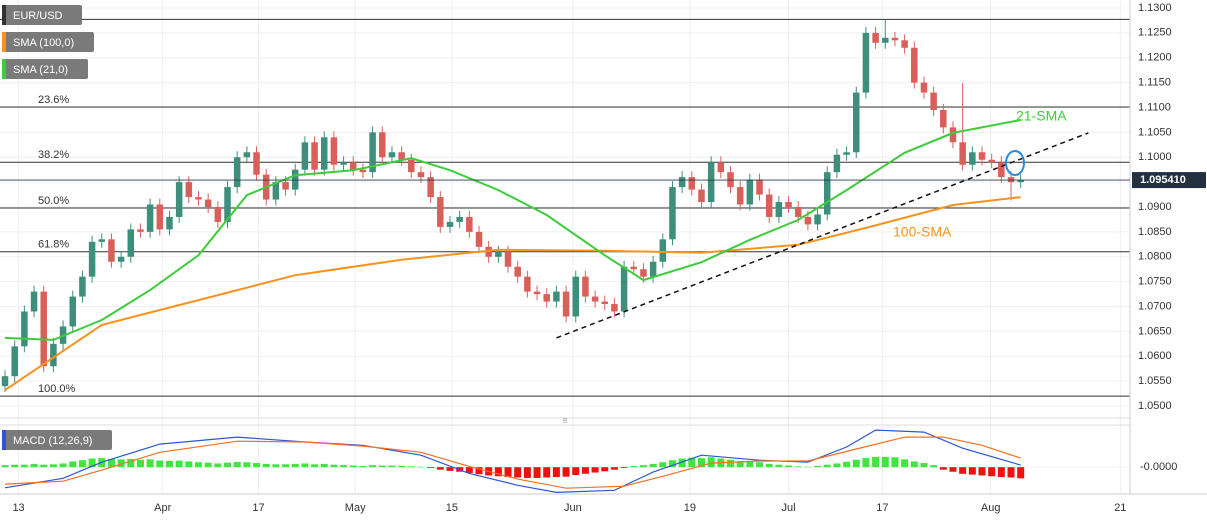 Image resolution: width=1207 pixels, height=521 pixels. Describe the element at coordinates (1155, 306) in the screenshot. I see `y-tick-label: 1.0700` at that location.